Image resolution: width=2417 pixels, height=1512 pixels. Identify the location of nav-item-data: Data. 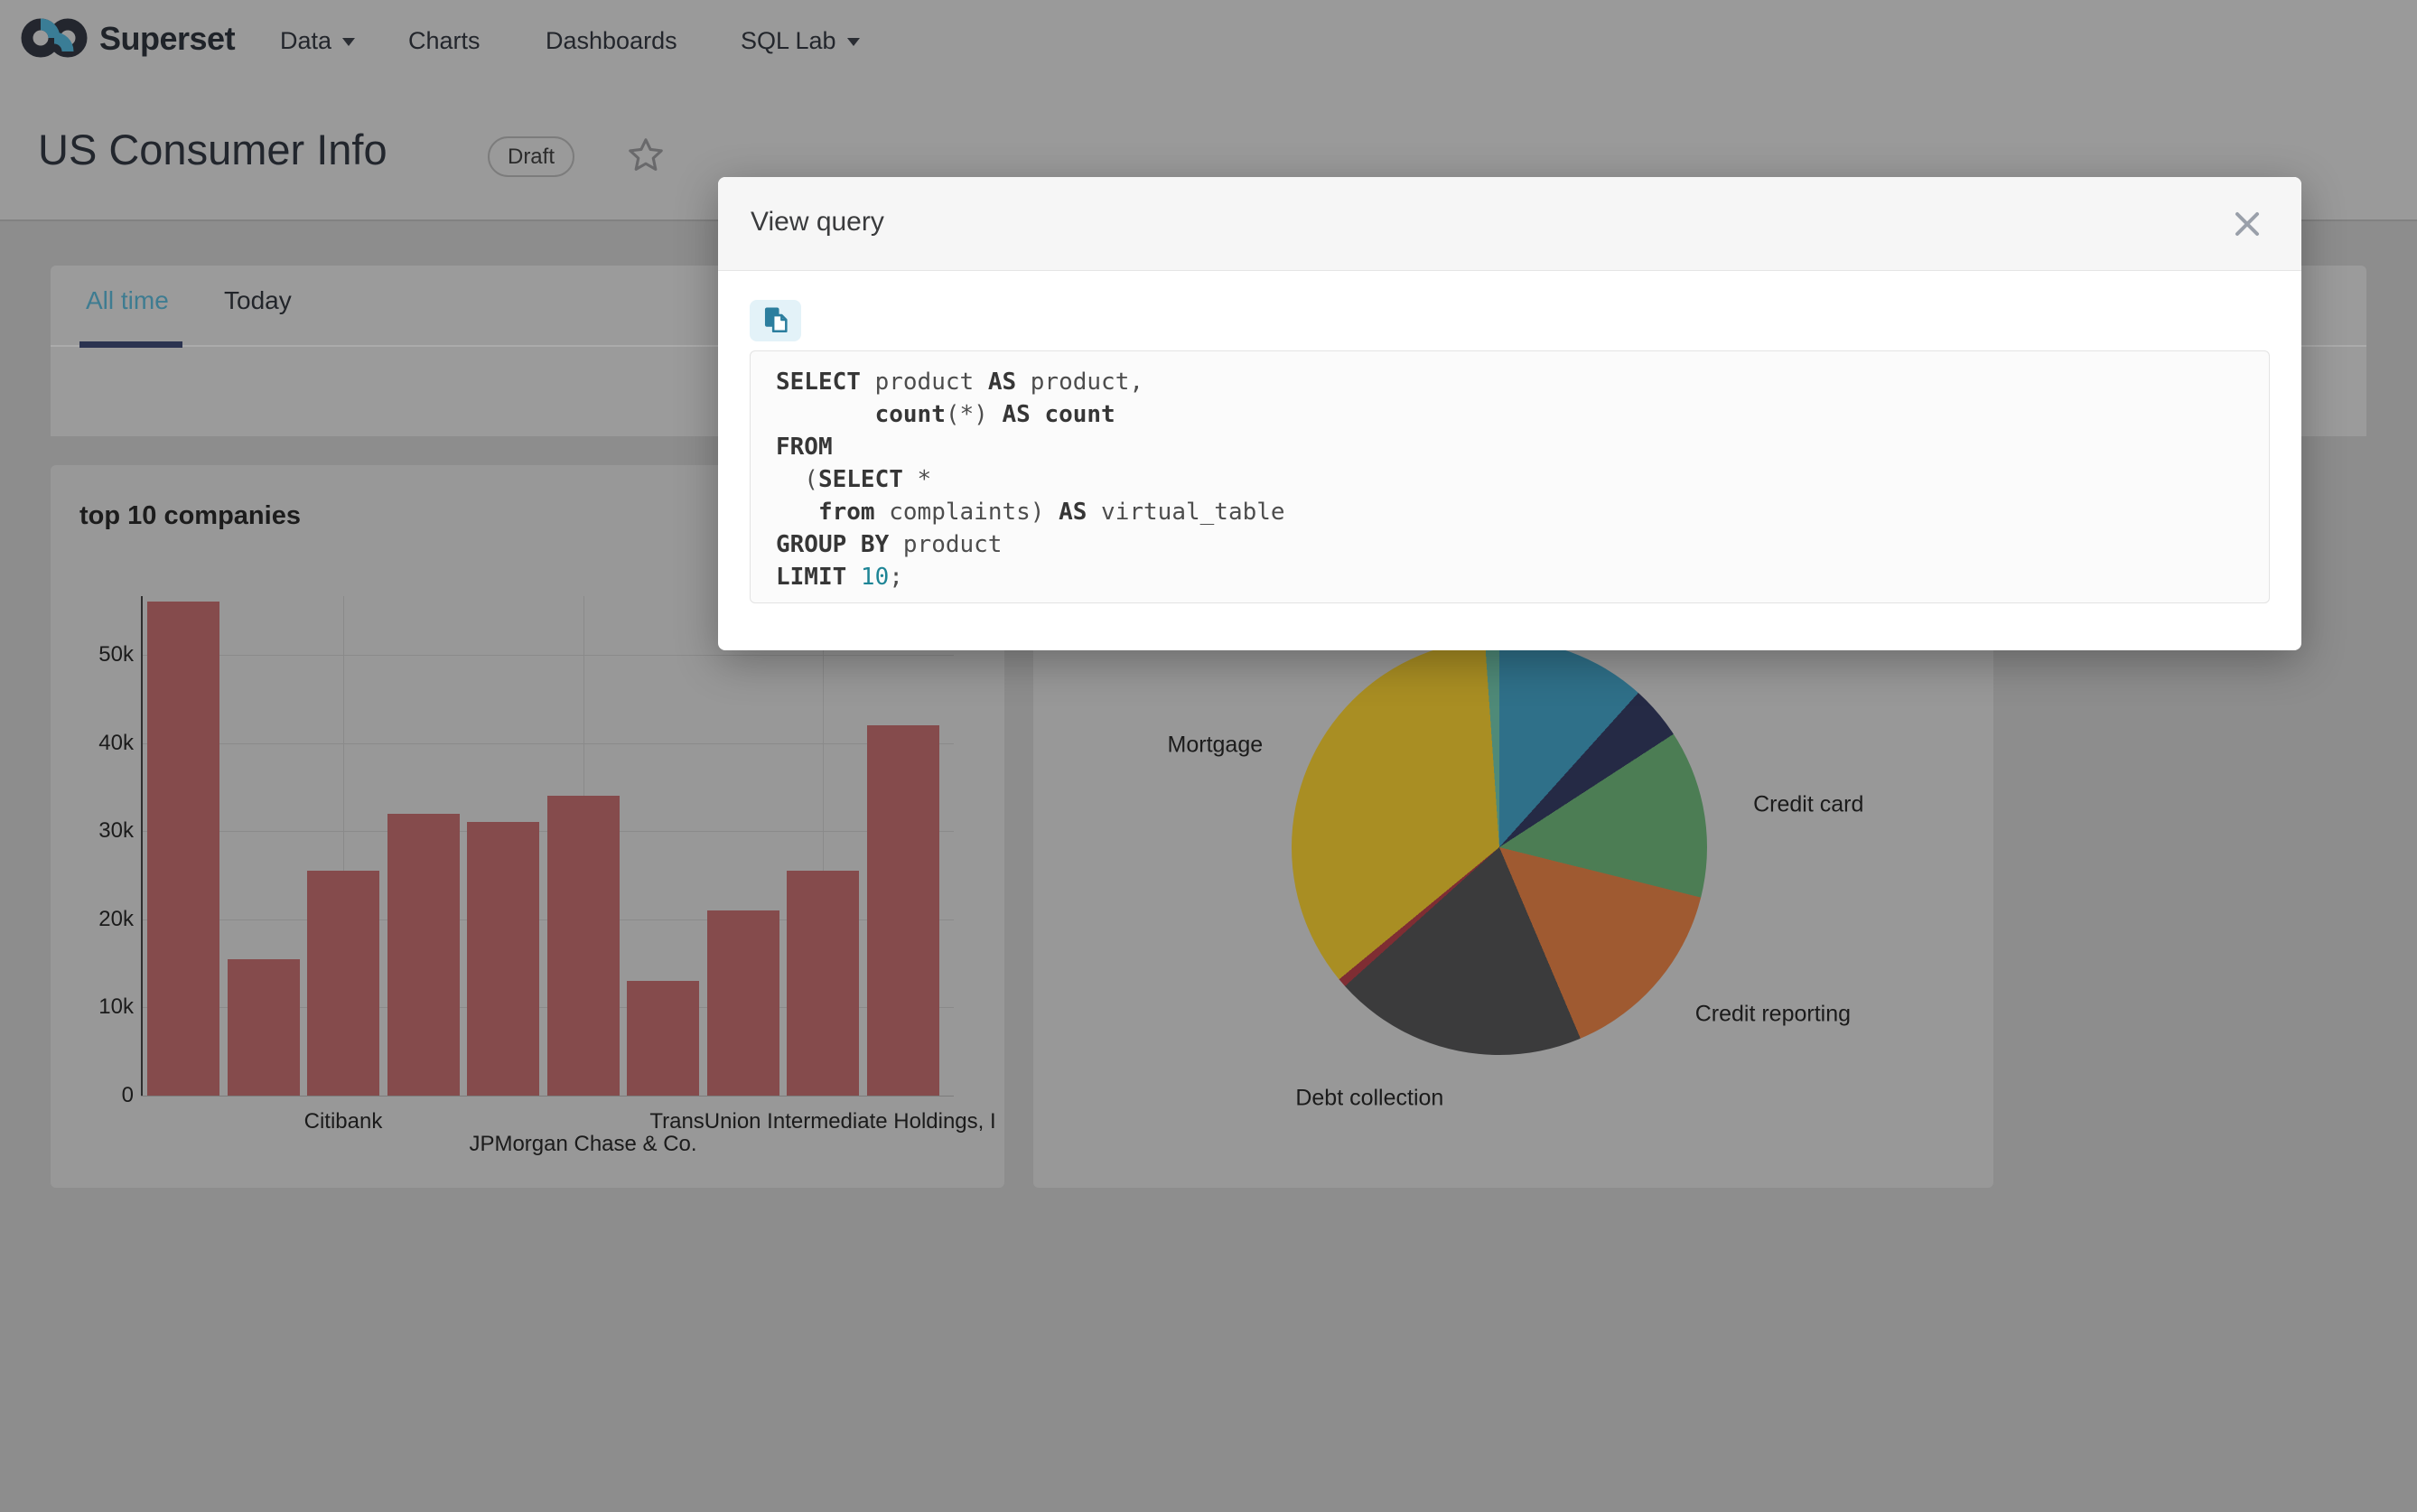
(318, 41).